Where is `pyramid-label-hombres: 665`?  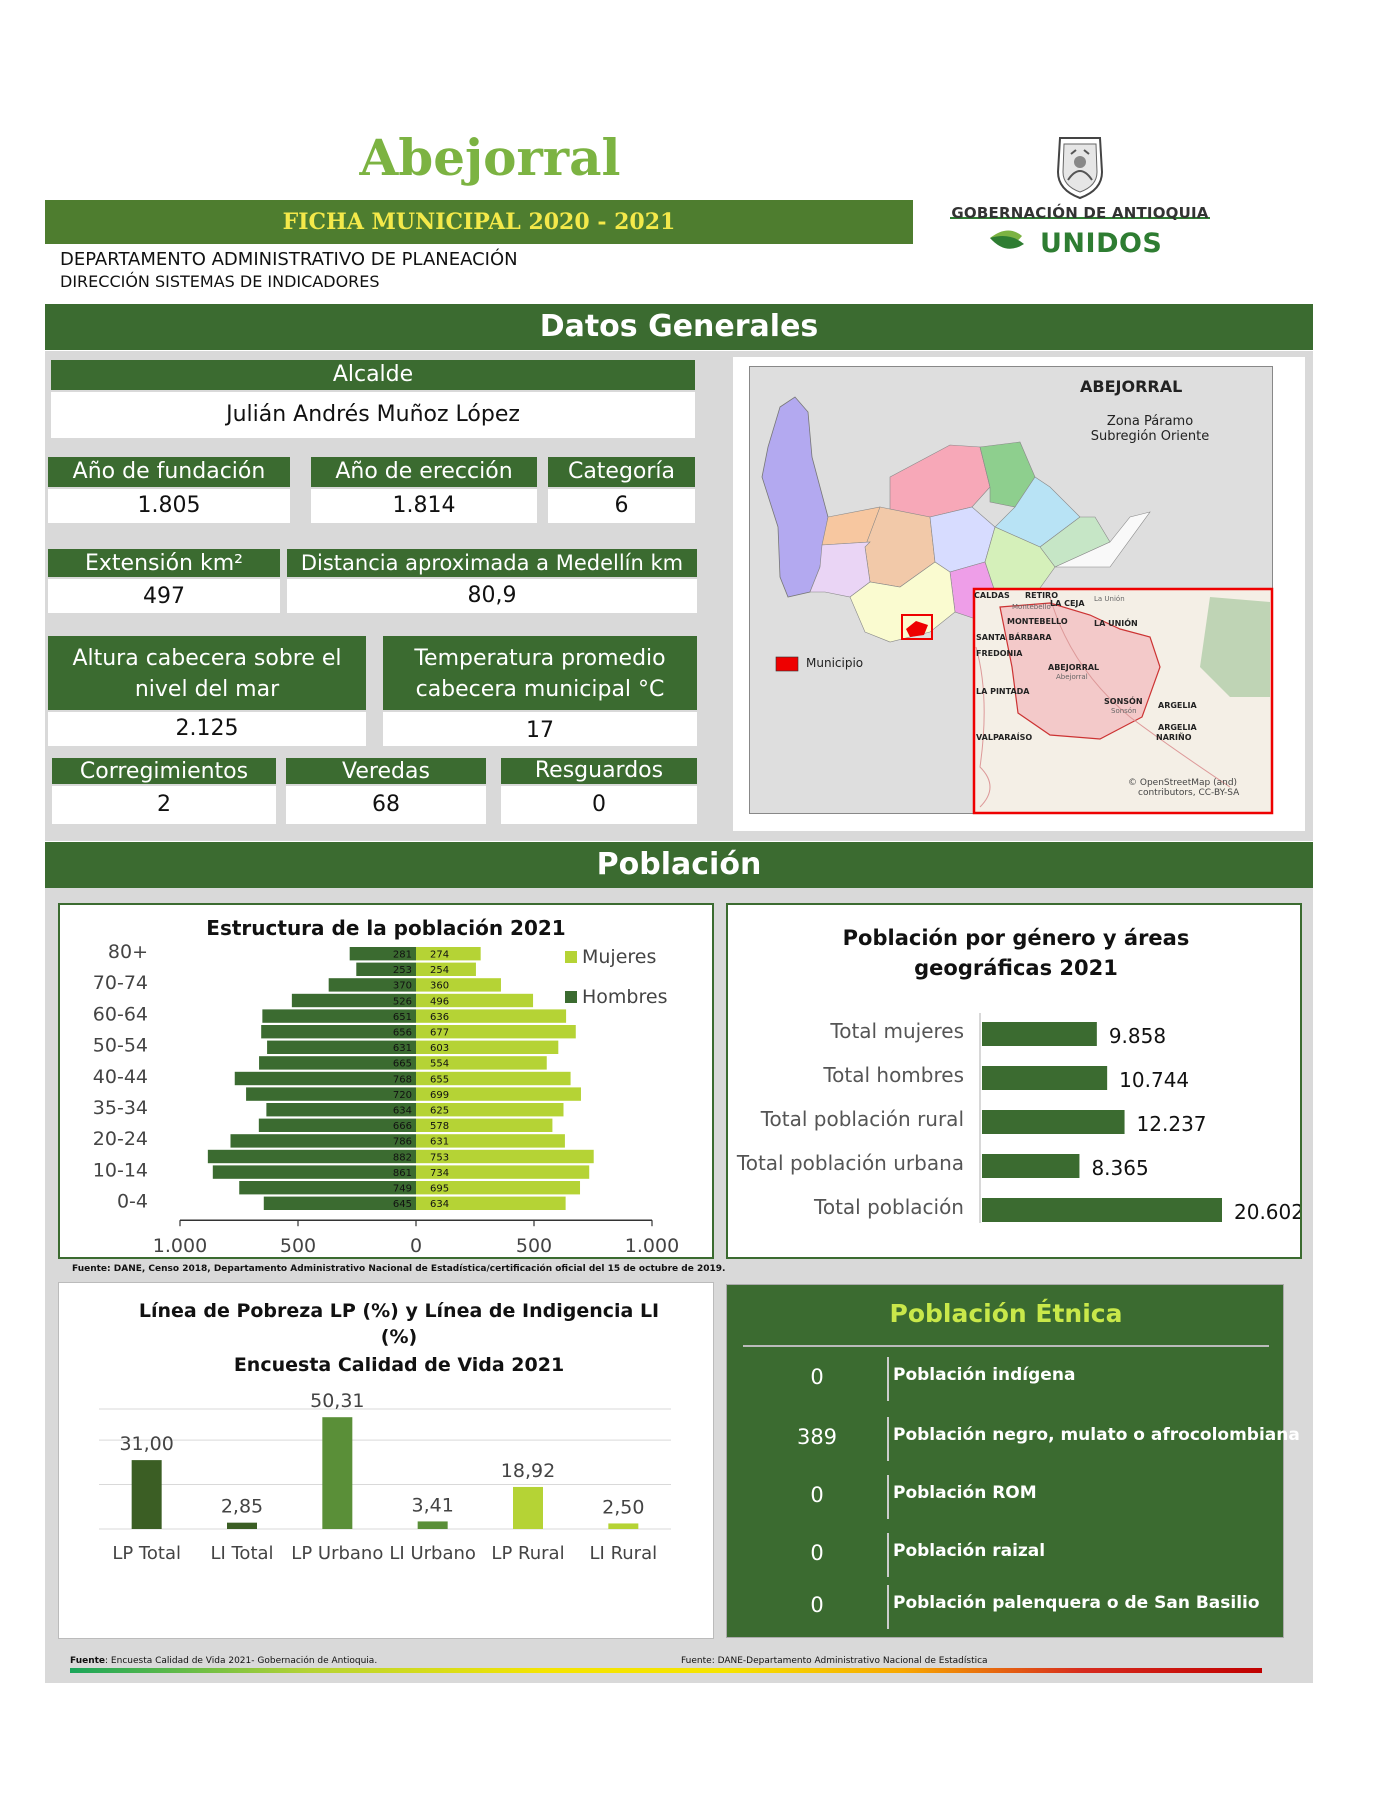 pyramid-label-hombres: 665 is located at coordinates (402, 1064).